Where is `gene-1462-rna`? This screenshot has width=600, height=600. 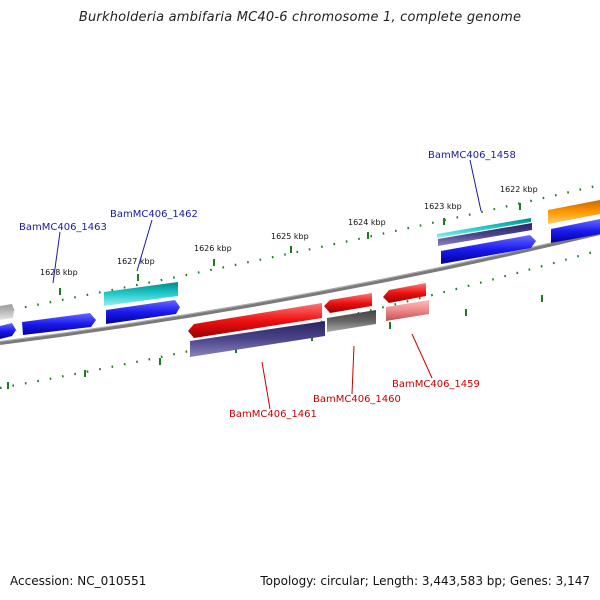
gene-1462-rna is located at coordinates (141, 294).